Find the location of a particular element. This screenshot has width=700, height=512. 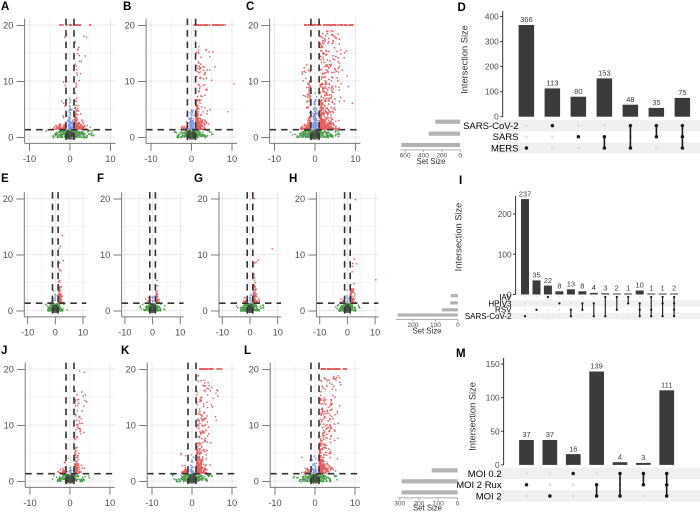

svg-text: 16 is located at coordinates (573, 448).